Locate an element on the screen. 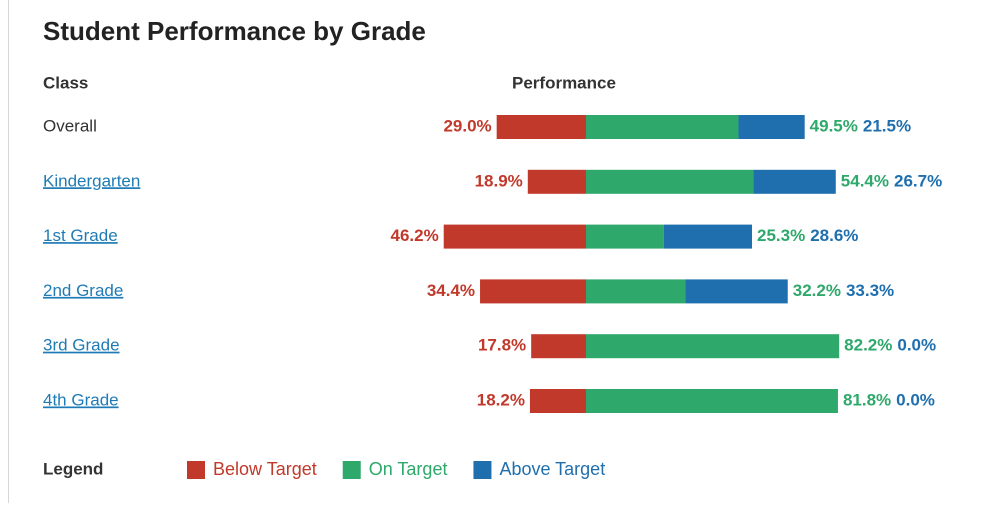 The height and width of the screenshot is (508, 984). value-label: 17.8% is located at coordinates (502, 345).